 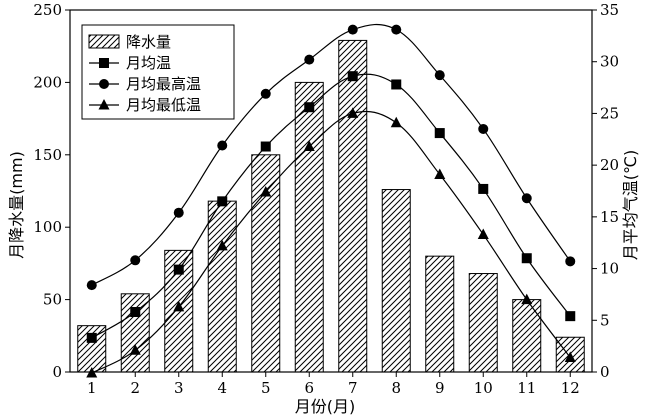 I want to click on y-right-tick-label-35: 35, so click(x=609, y=10).